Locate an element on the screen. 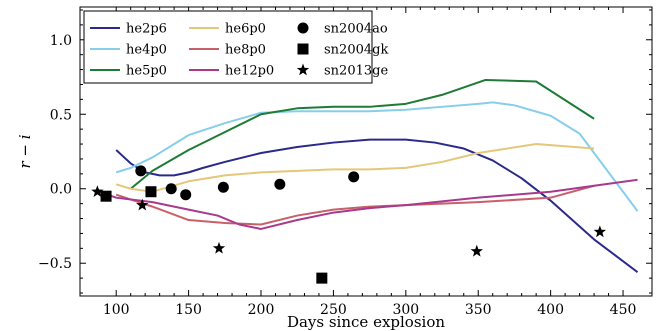 This screenshot has width=660, height=331. y-tick-label: −0.5 is located at coordinates (55, 264).